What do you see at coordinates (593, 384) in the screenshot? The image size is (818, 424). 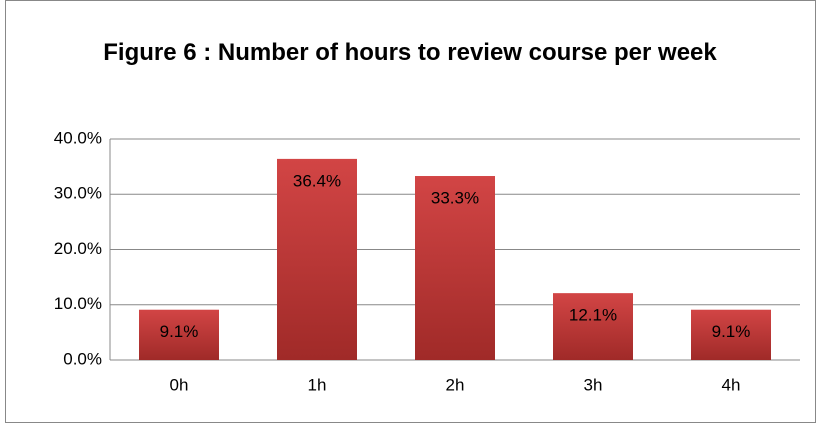 I see `x-tick-label: 3h` at bounding box center [593, 384].